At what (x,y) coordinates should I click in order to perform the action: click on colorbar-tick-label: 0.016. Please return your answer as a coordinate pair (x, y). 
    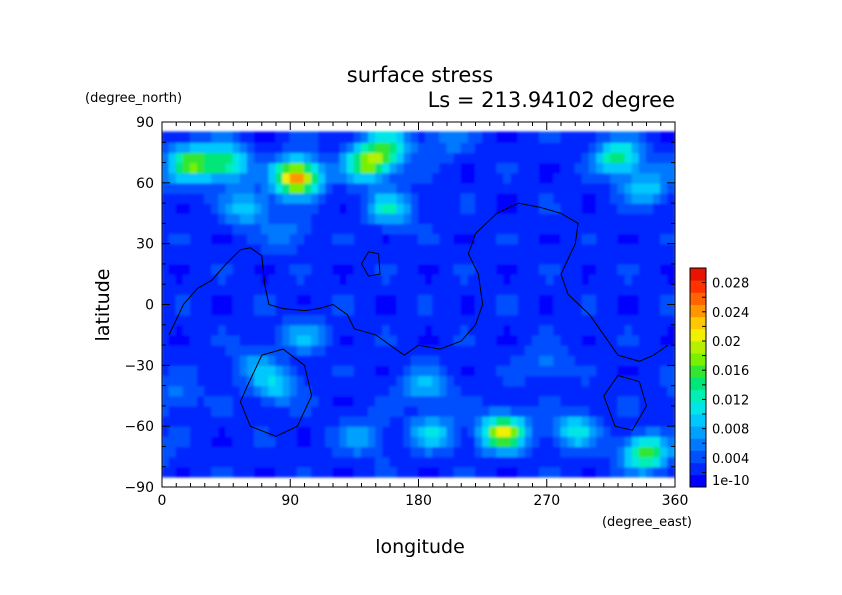
    Looking at the image, I should click on (730, 371).